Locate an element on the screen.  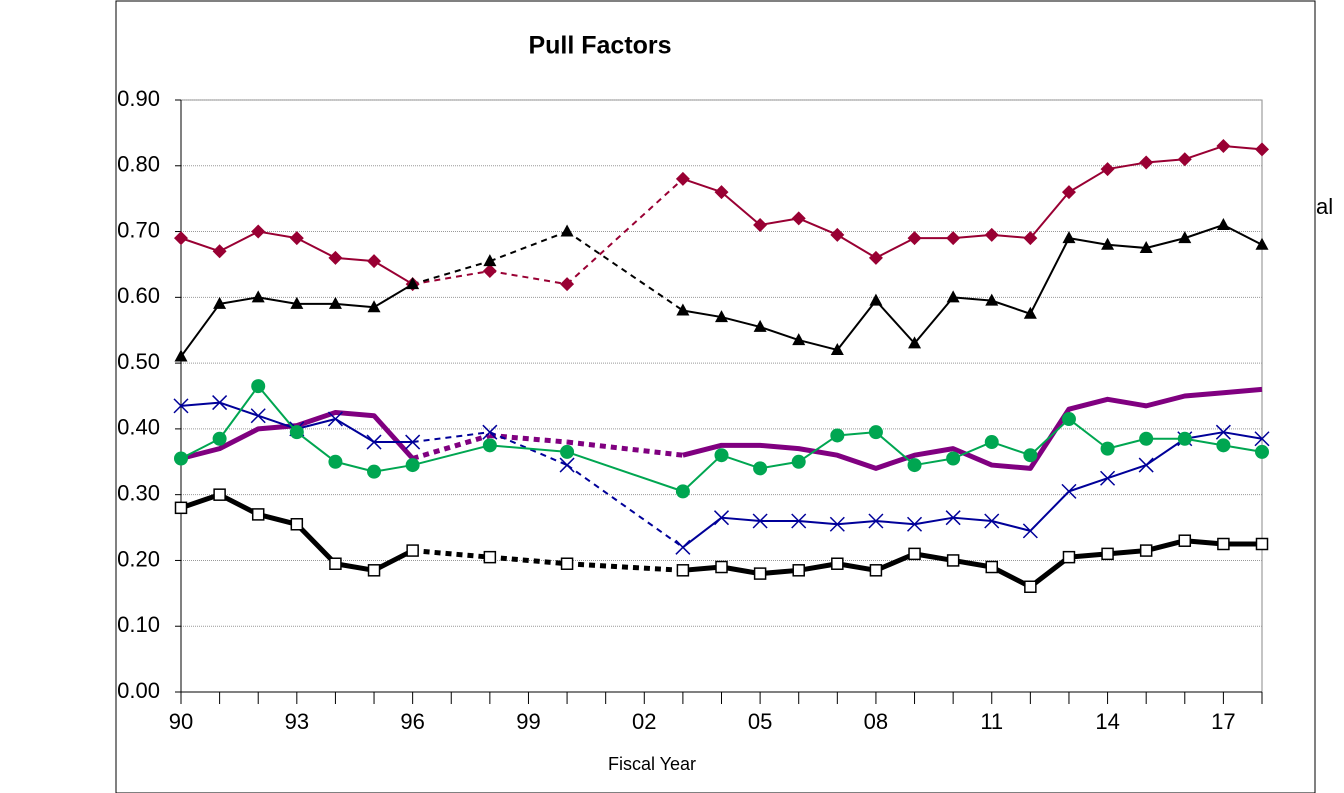
y-tick-label: 0.60 is located at coordinates (138, 295).